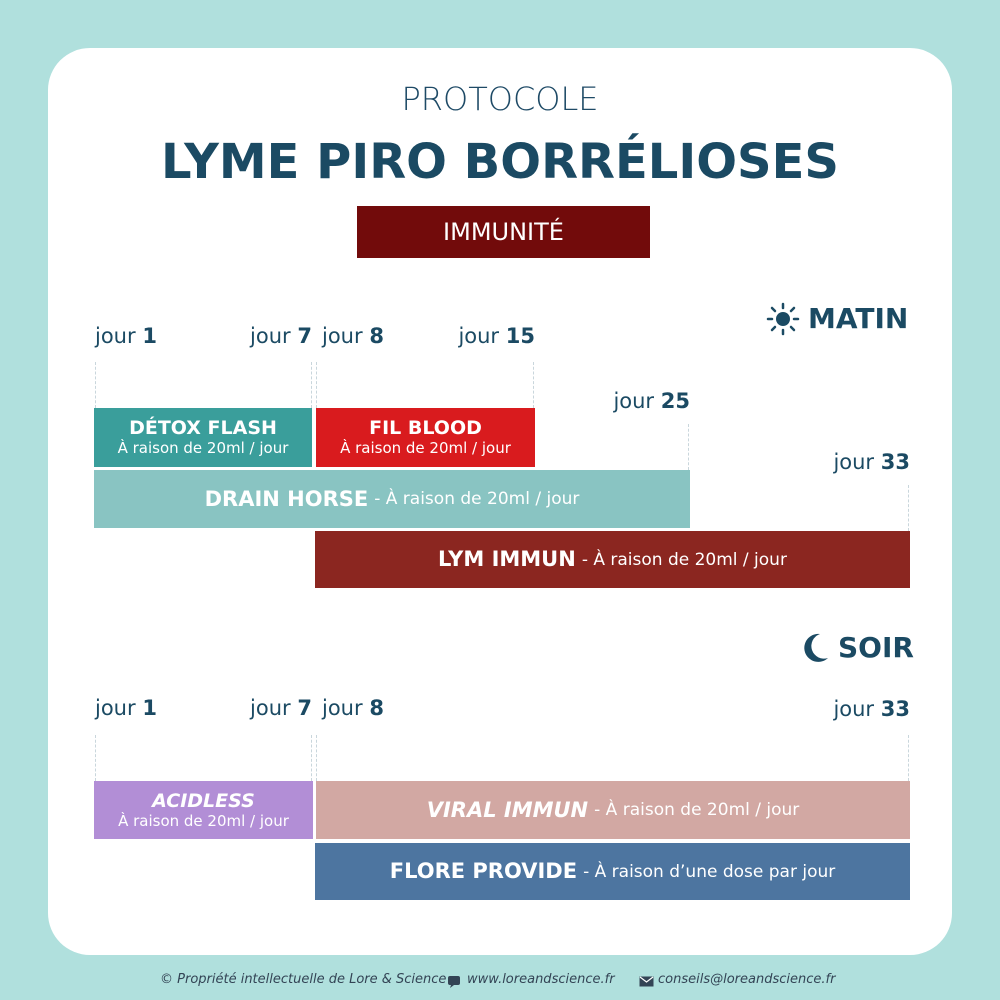 Image resolution: width=1000 pixels, height=1000 pixels. Describe the element at coordinates (507, 809) in the screenshot. I see `bar-name: VIRAL IMMUN` at that location.